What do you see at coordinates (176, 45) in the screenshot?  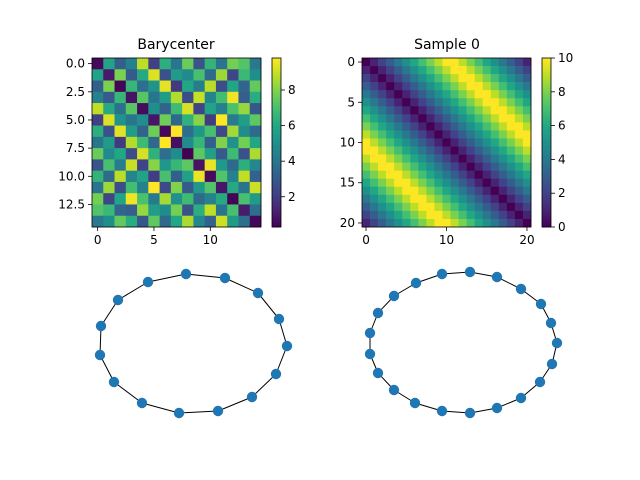 I see `barycenter-title: Barycenter` at bounding box center [176, 45].